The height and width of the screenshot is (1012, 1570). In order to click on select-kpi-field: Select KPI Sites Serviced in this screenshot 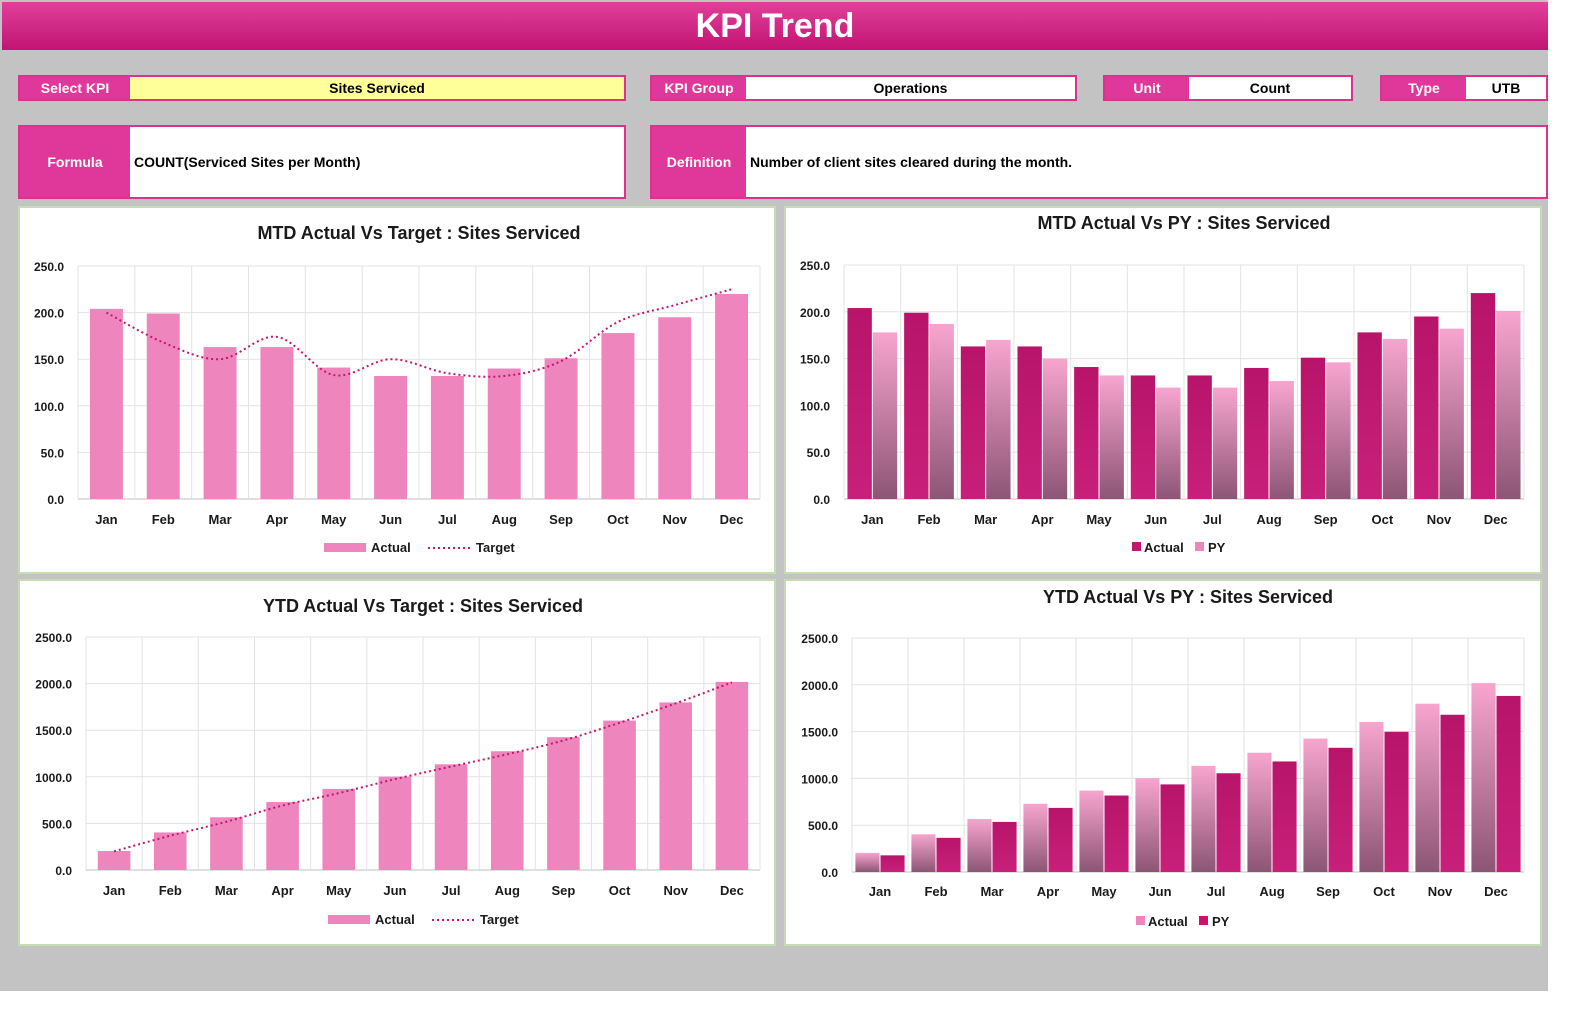, I will do `click(322, 88)`.